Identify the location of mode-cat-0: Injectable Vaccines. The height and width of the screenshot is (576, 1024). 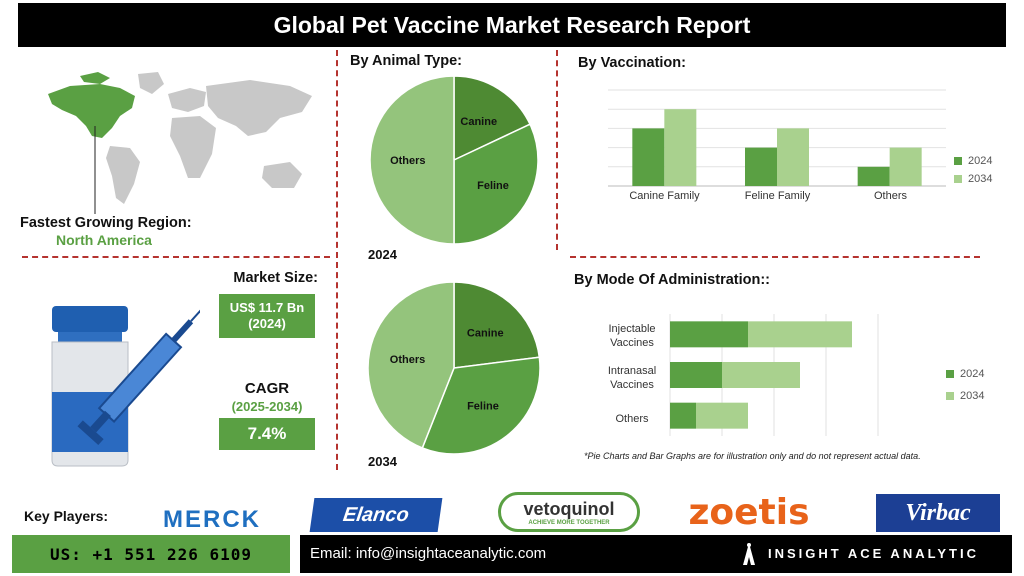
(632, 336).